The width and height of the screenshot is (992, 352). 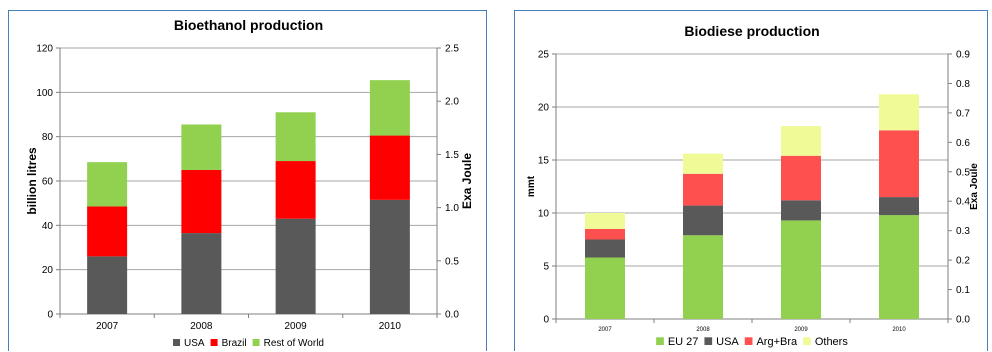 What do you see at coordinates (544, 161) in the screenshot?
I see `y-tick-label: 15` at bounding box center [544, 161].